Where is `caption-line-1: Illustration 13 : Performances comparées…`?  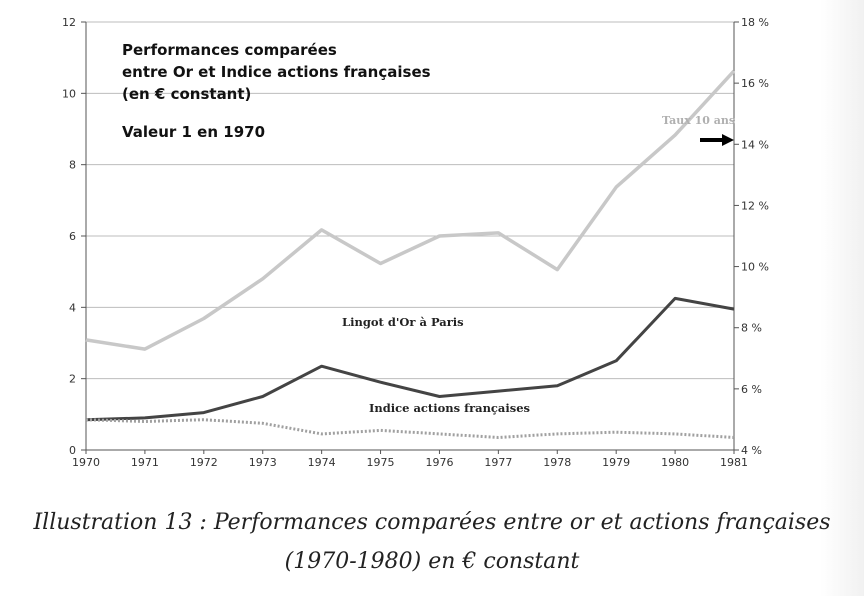
caption-line-1: Illustration 13 : Performances comparées… is located at coordinates (432, 522).